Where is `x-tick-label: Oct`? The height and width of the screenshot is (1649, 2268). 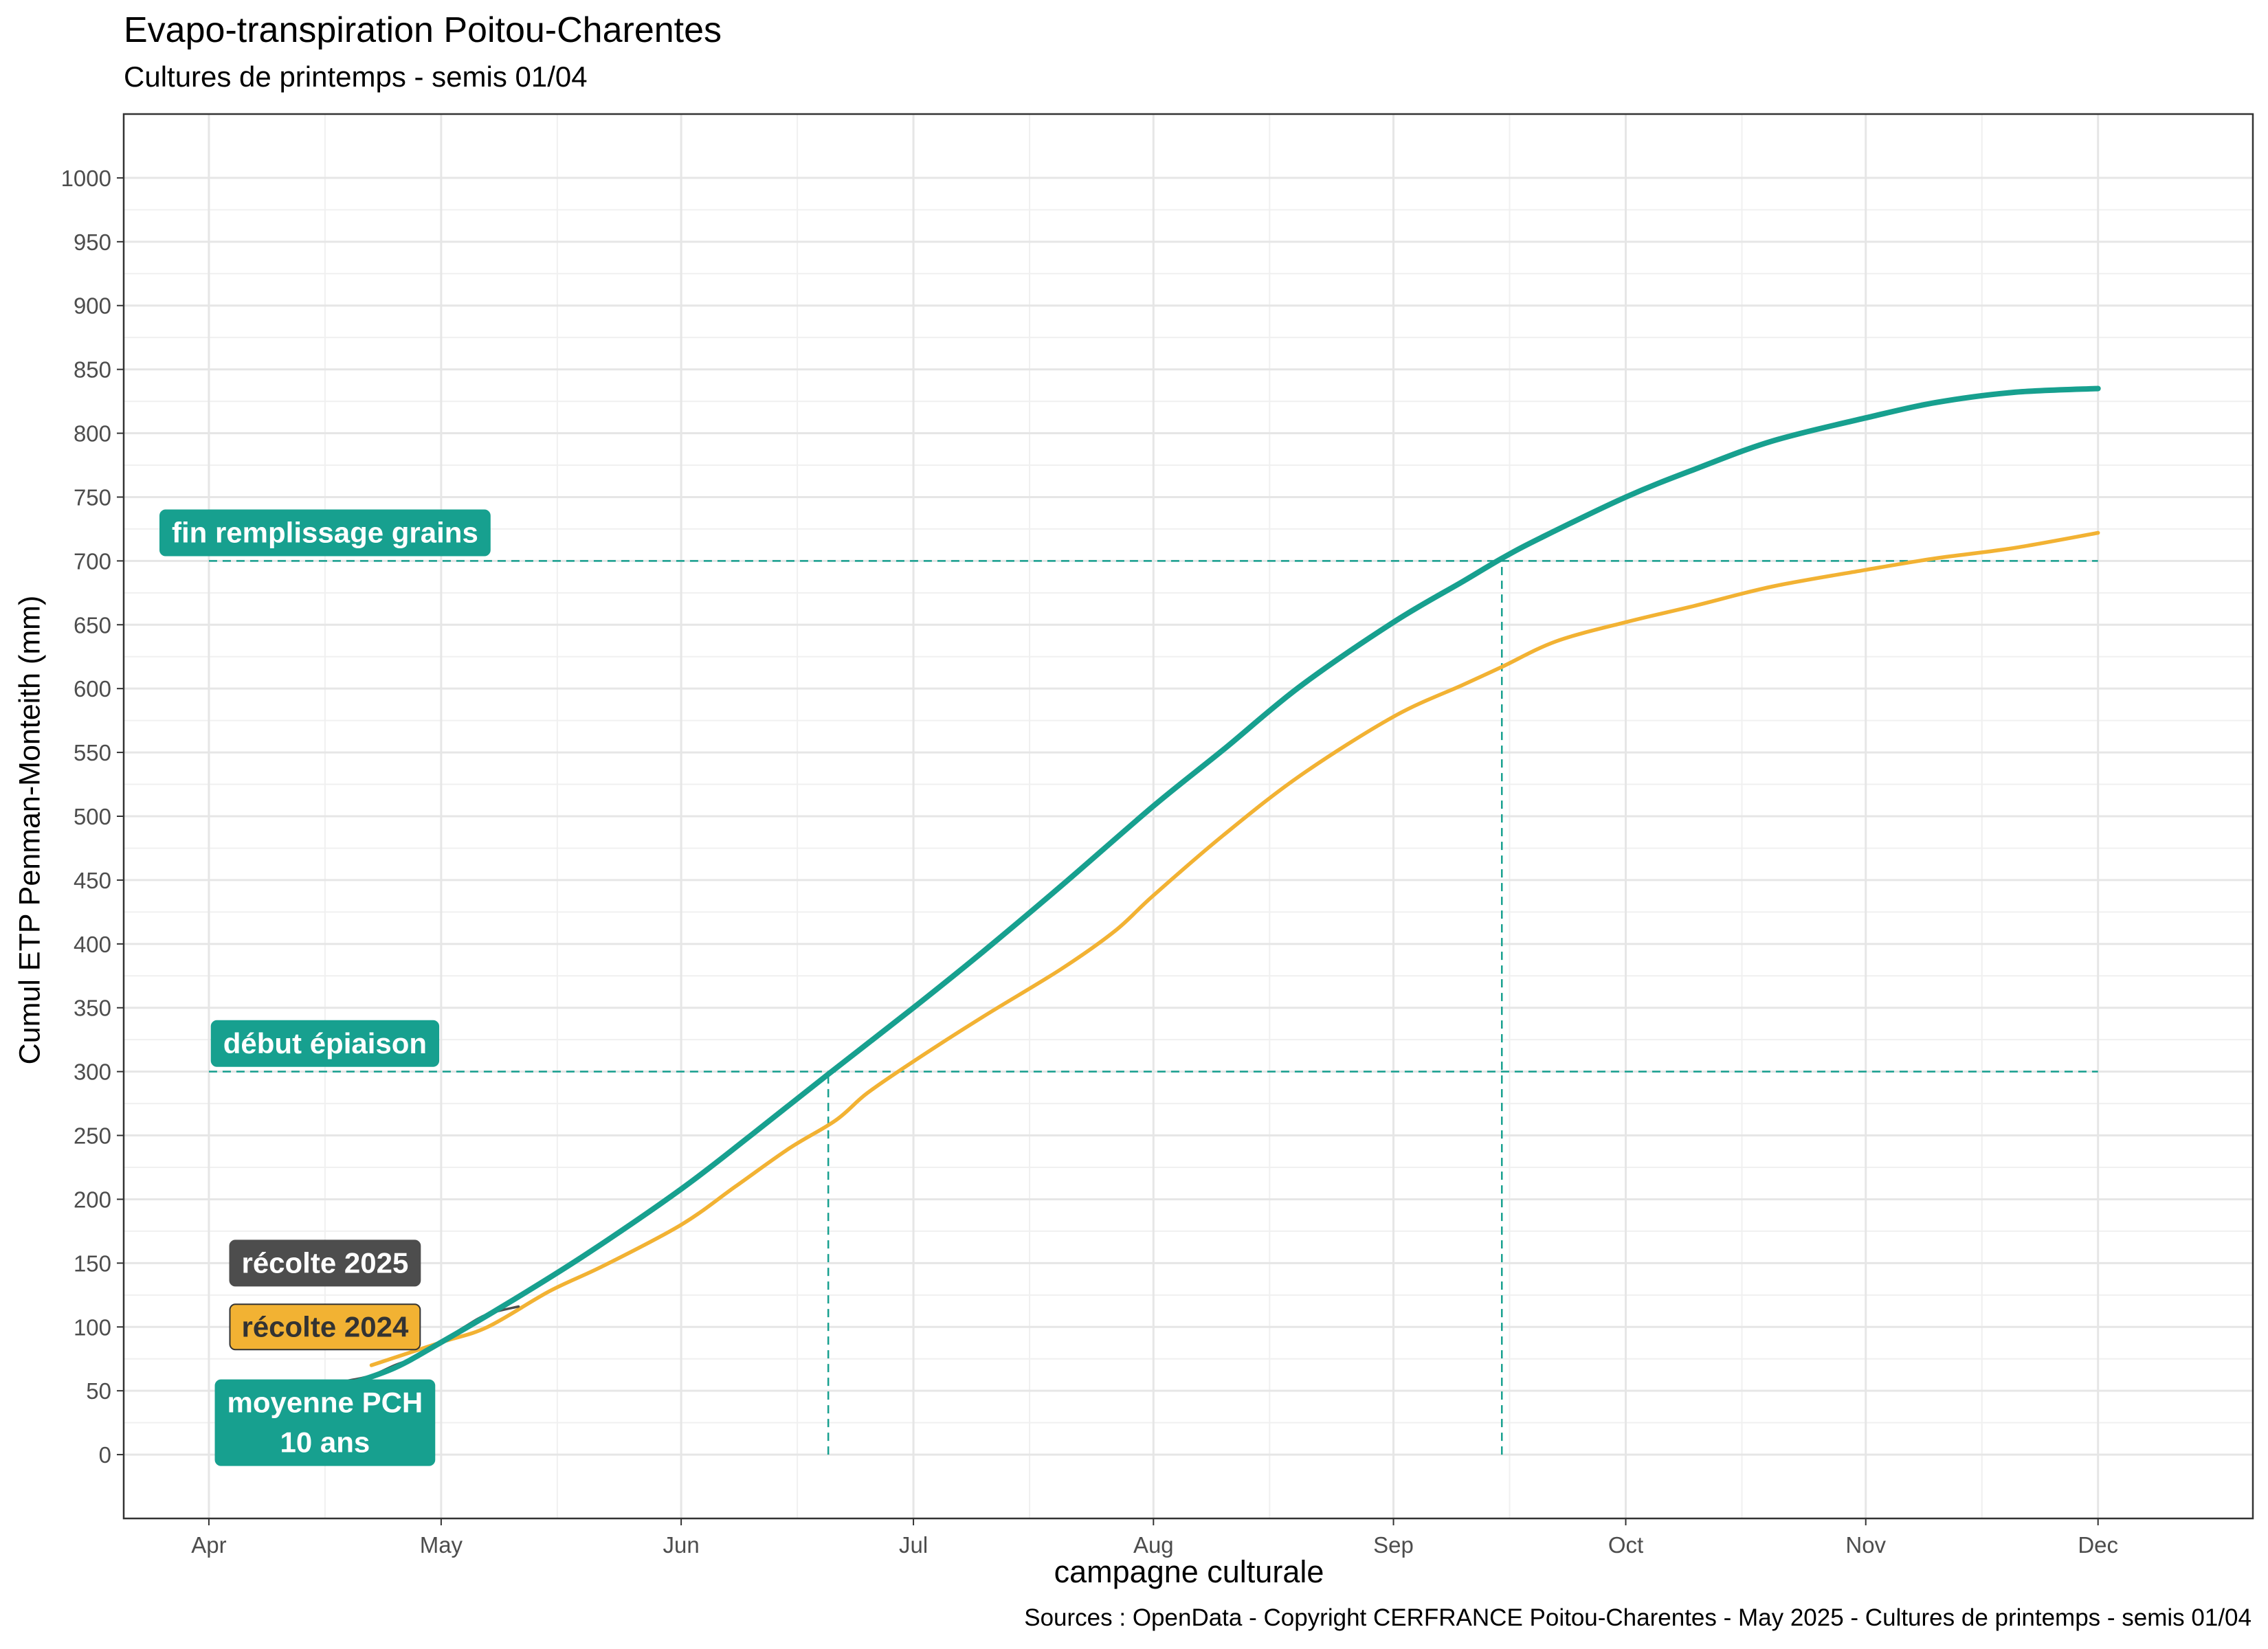 x-tick-label: Oct is located at coordinates (1625, 1545).